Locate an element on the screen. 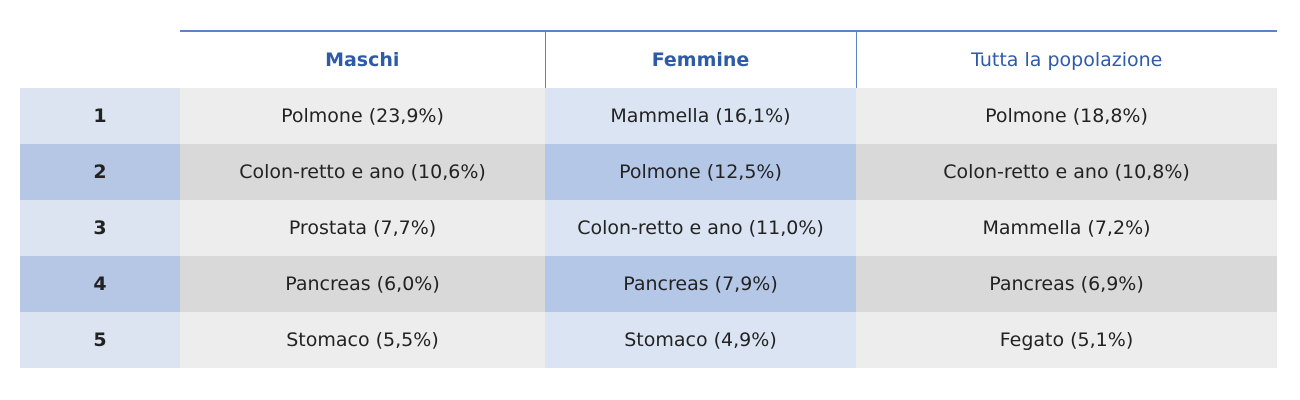  rank-cell: 1 is located at coordinates (100, 116).